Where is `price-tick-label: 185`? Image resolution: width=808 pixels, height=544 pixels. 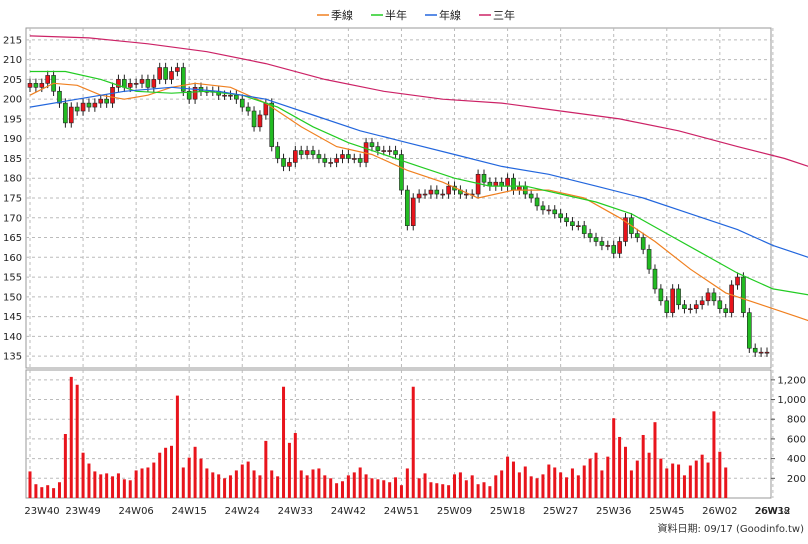
price-tick-label: 185 is located at coordinates (12, 159).